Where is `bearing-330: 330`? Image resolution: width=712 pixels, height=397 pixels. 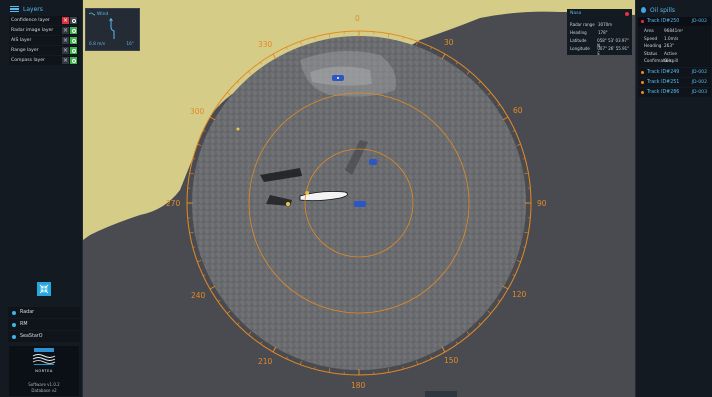
bearing-330: 330 is located at coordinates (265, 44).